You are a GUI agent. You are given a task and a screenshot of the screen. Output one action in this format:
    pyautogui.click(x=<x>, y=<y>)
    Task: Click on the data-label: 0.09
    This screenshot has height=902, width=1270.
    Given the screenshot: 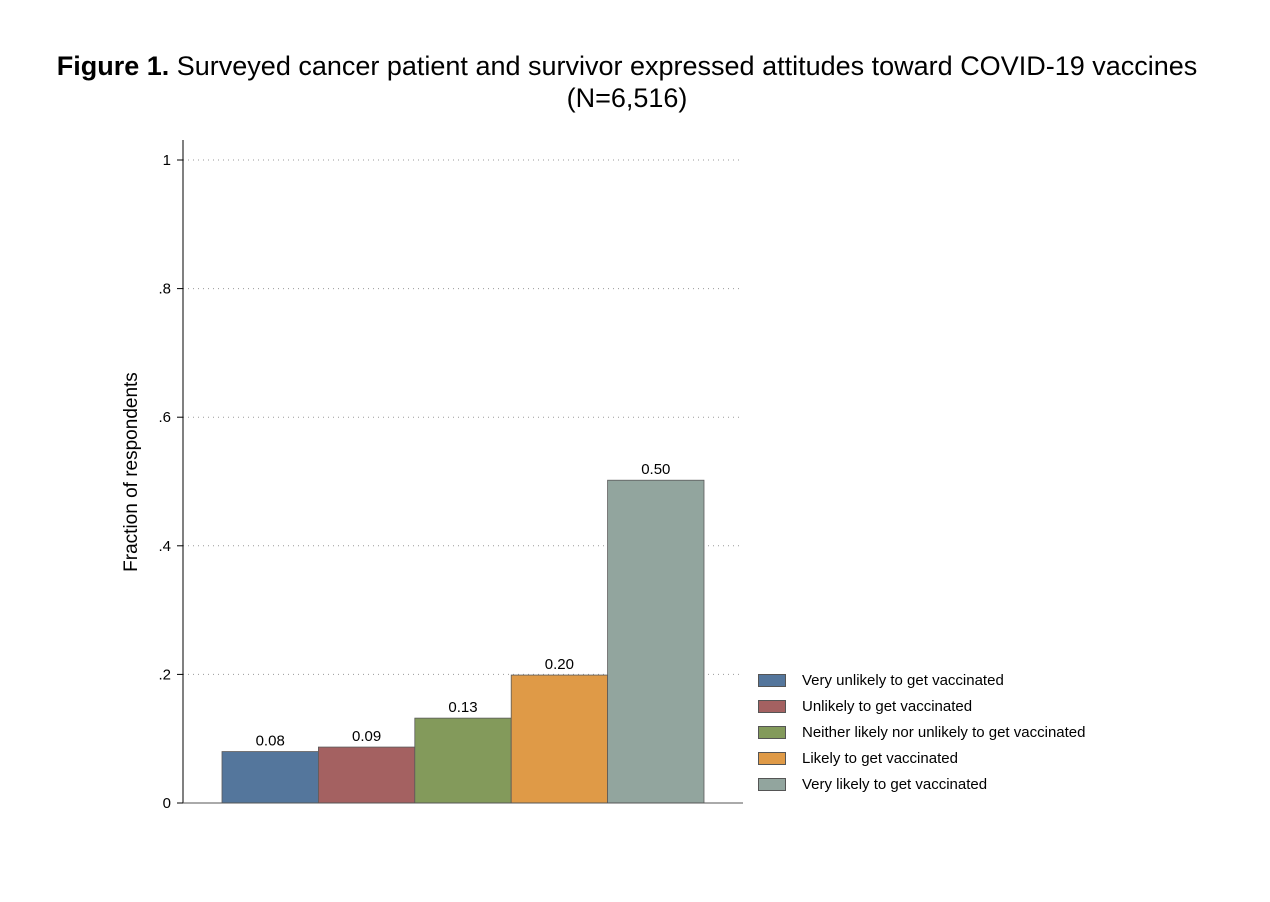 What is the action you would take?
    pyautogui.click(x=366, y=736)
    